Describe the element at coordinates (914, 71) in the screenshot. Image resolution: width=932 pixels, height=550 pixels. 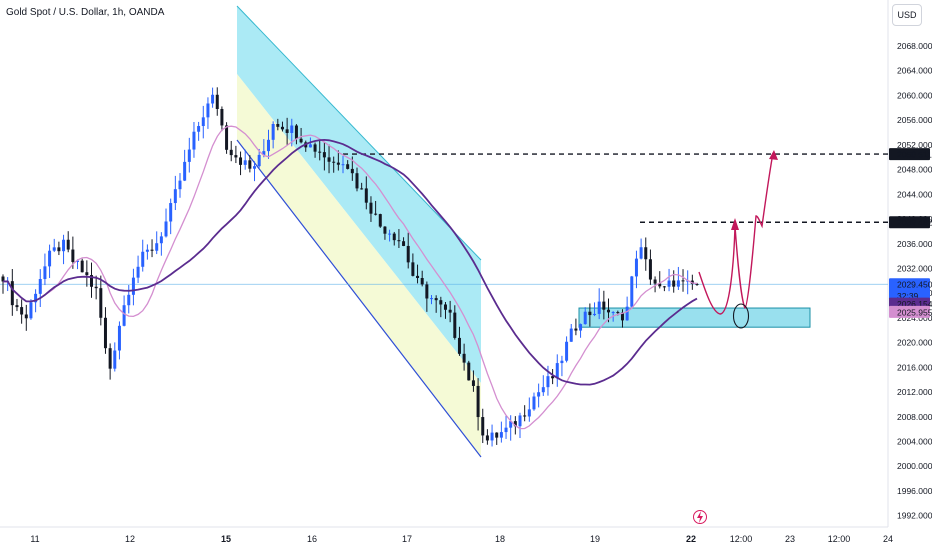
I see `price-tick-label: 2064.000` at that location.